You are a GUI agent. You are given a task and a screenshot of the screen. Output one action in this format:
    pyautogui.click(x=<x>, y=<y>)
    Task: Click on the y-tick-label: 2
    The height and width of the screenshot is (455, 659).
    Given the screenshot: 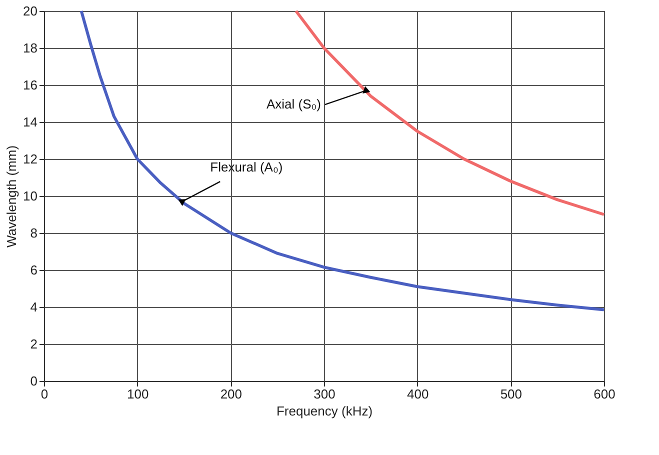 What is the action you would take?
    pyautogui.click(x=34, y=344)
    